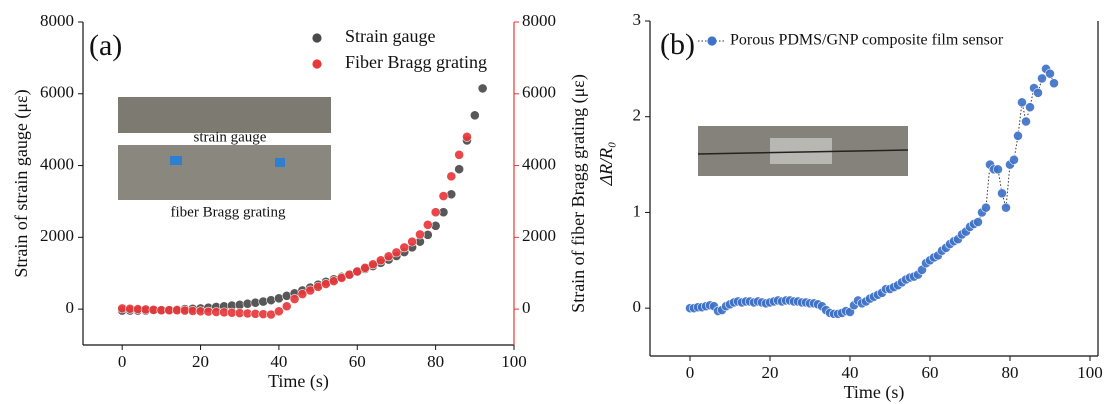 The height and width of the screenshot is (404, 1110). Describe the element at coordinates (539, 92) in the screenshot. I see `y2-tick-label: 6000` at that location.